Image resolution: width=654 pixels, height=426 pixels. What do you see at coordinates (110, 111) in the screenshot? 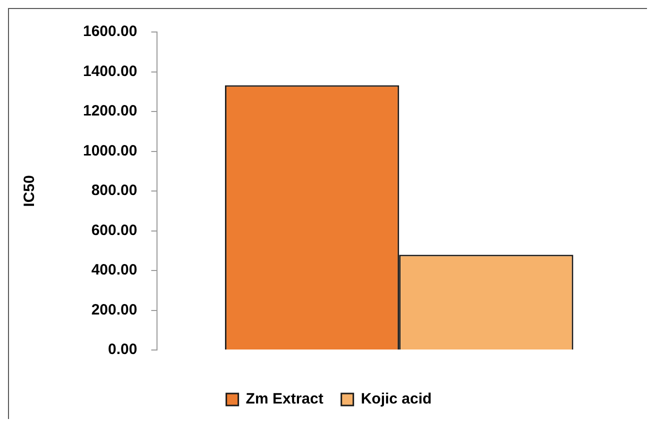
I see `y-tick-label: 1200.00` at bounding box center [110, 111].